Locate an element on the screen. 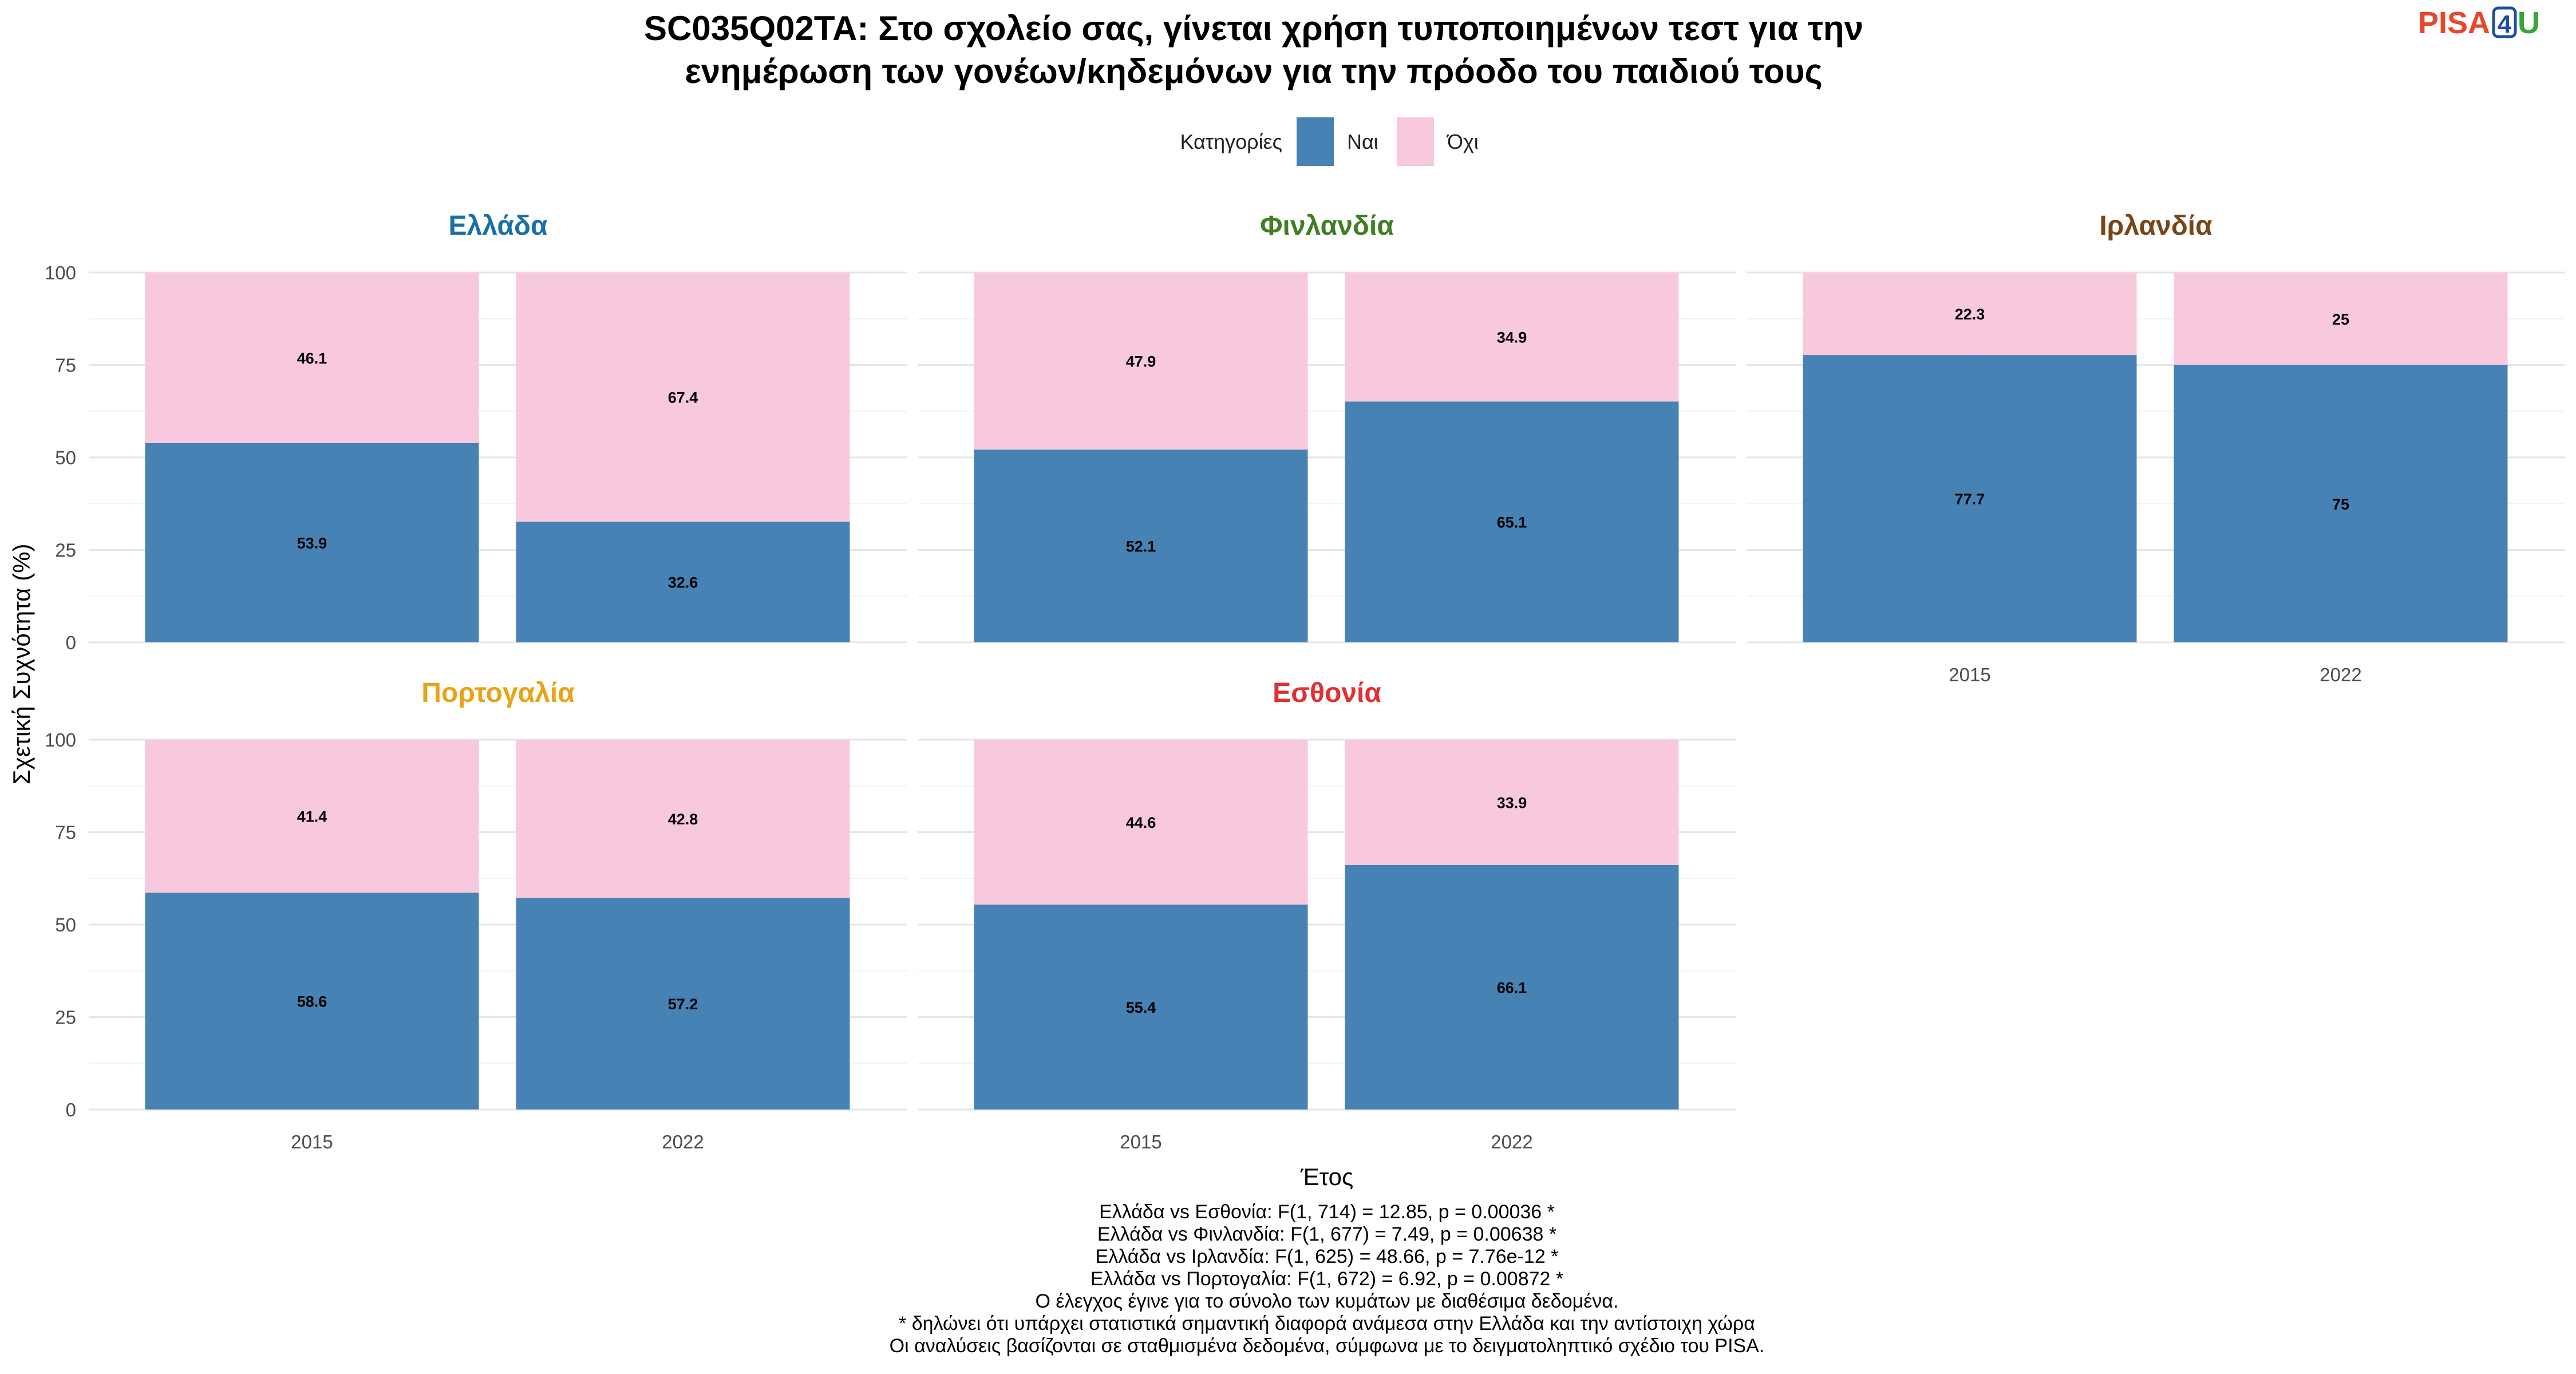 The width and height of the screenshot is (2576, 1374). logo-text-4: 4 is located at coordinates (2505, 24).